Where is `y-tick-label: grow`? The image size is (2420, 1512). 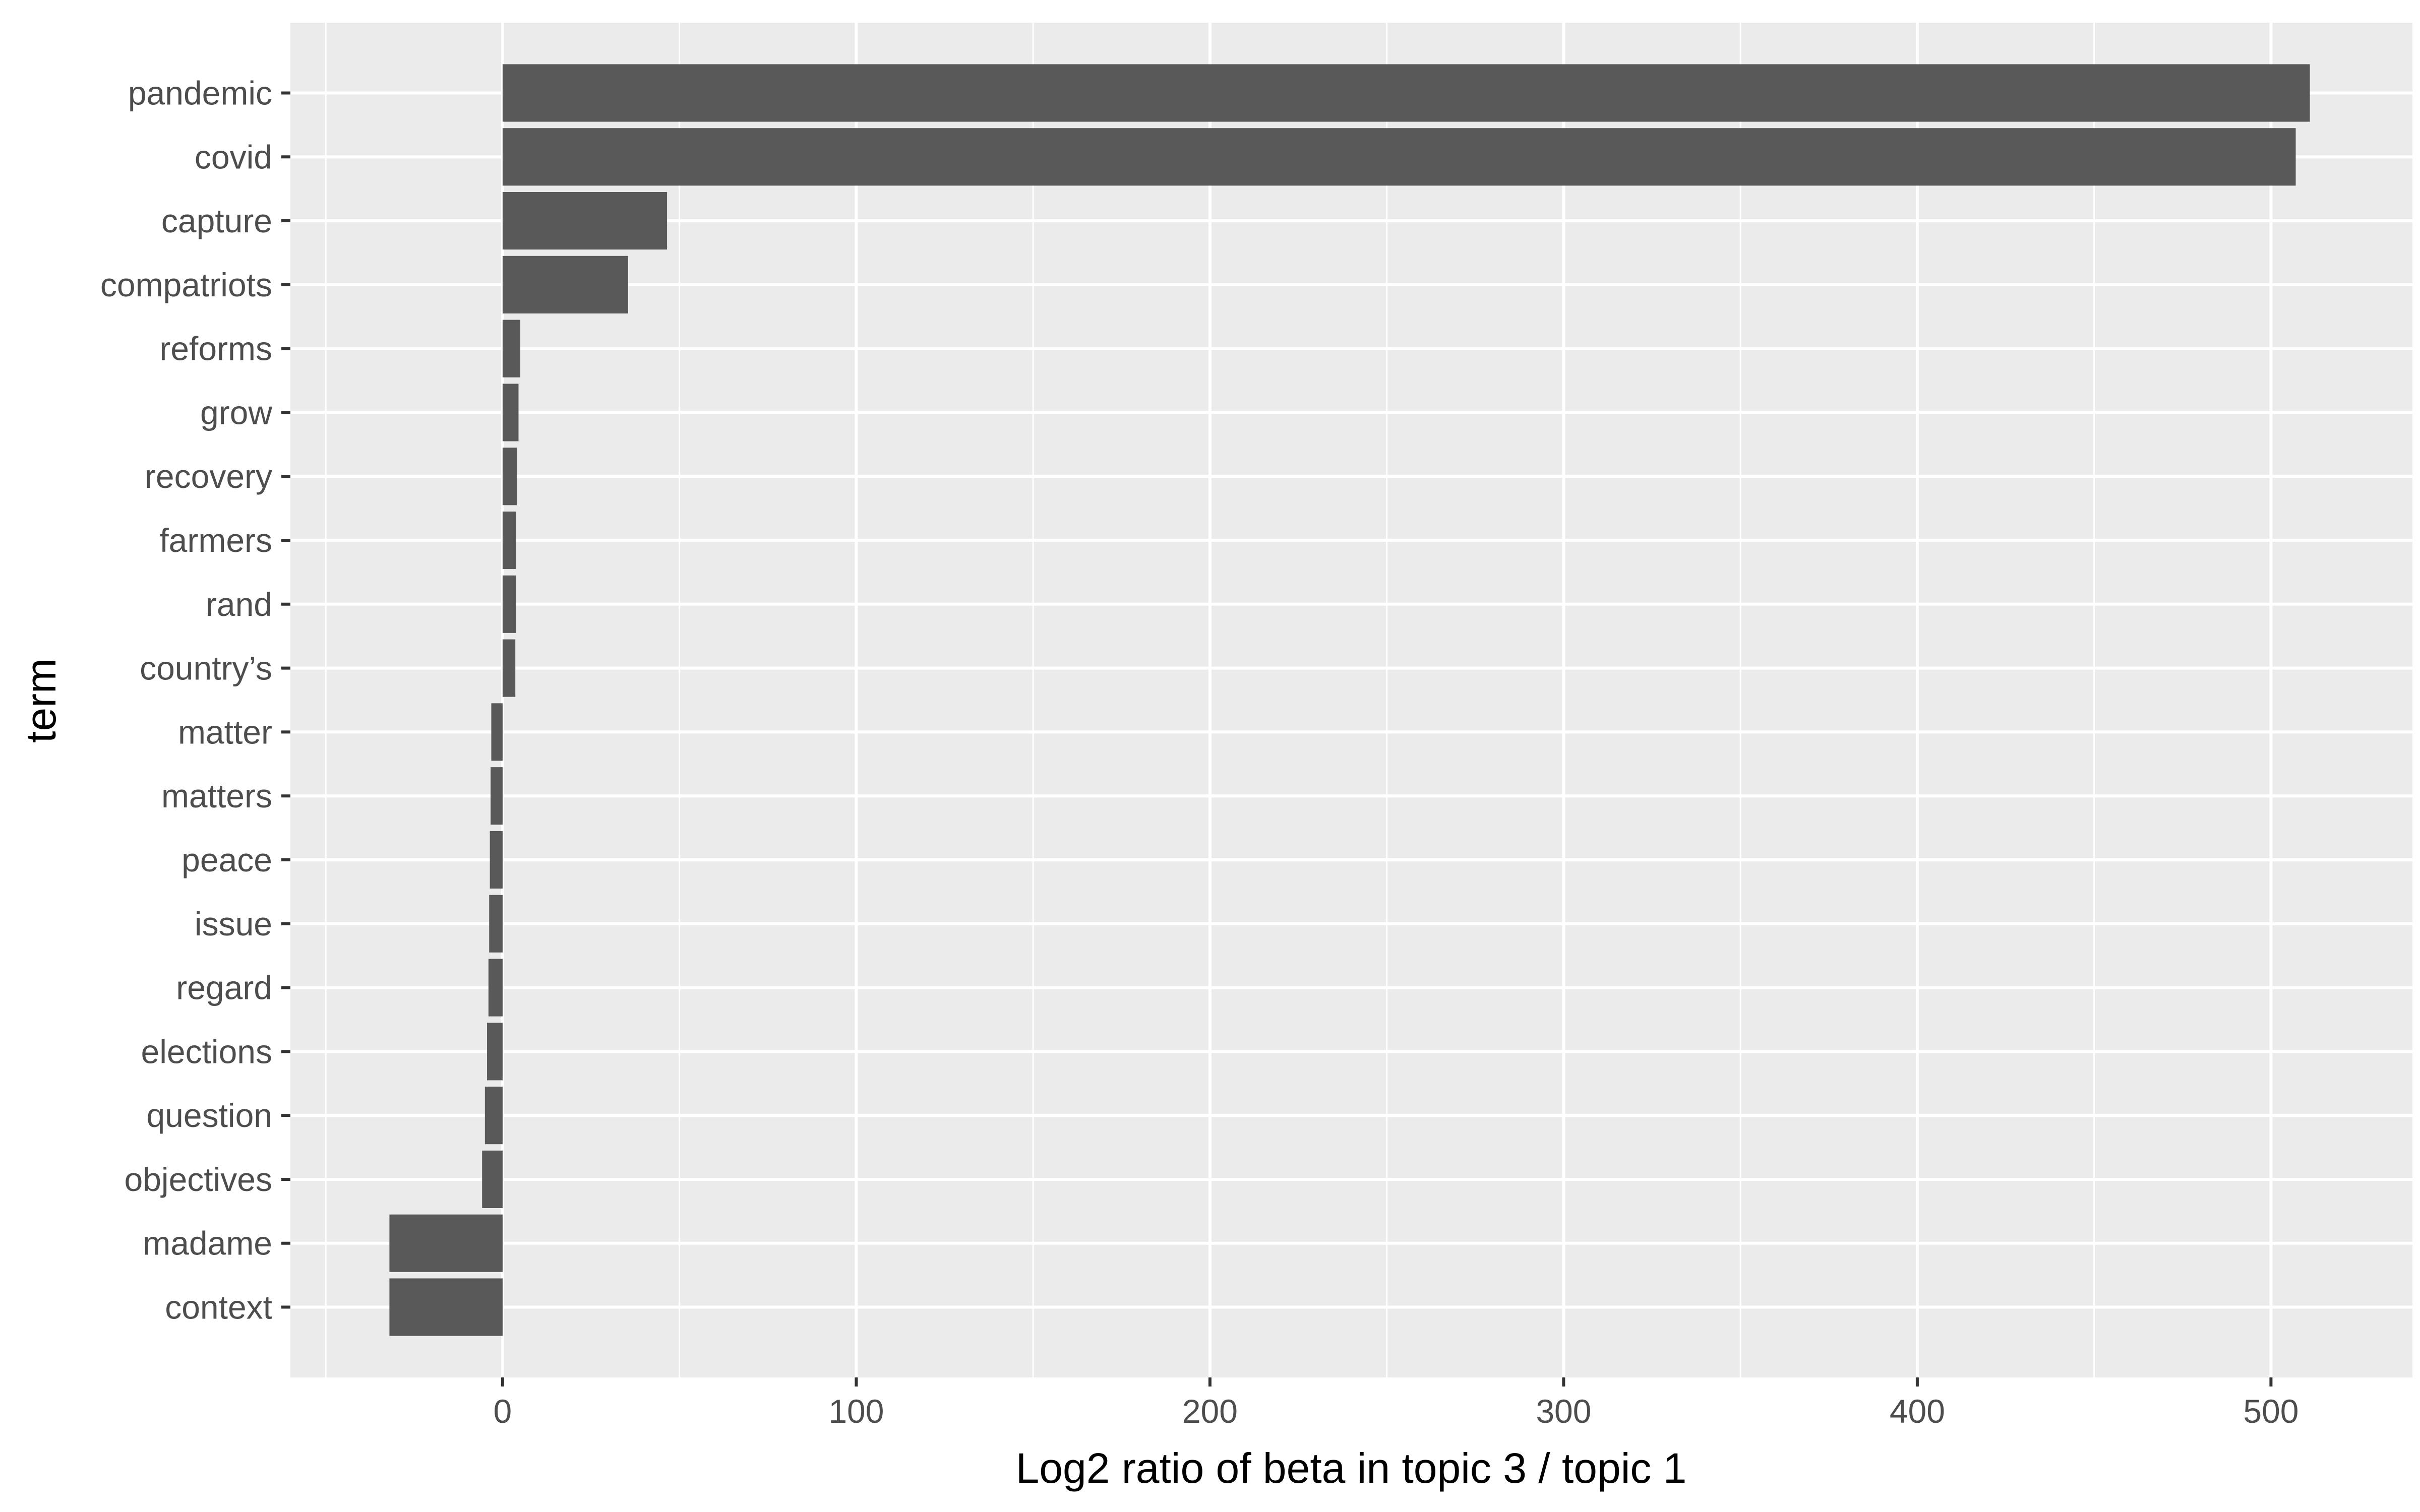 y-tick-label: grow is located at coordinates (236, 412).